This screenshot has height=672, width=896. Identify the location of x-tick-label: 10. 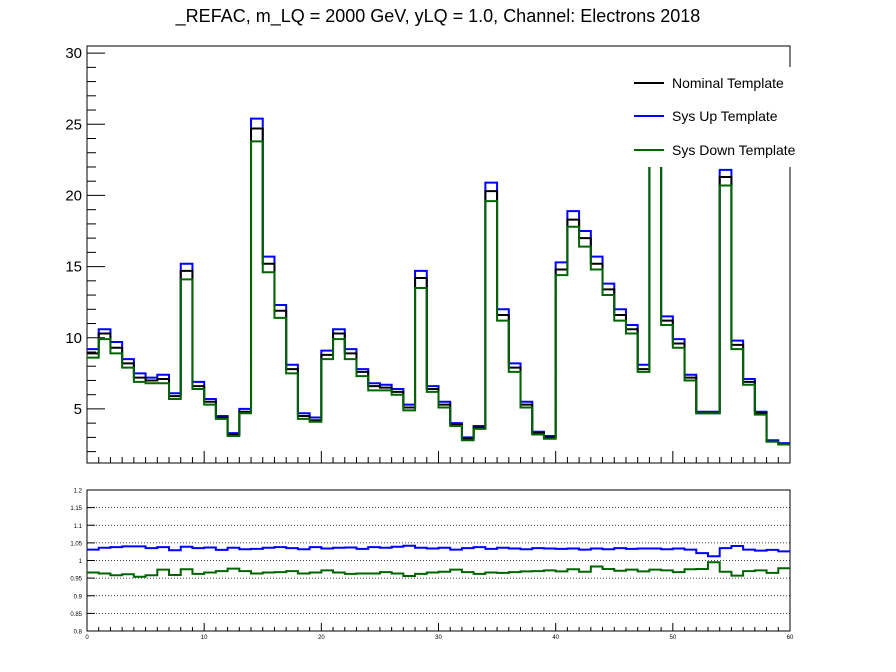
(204, 638).